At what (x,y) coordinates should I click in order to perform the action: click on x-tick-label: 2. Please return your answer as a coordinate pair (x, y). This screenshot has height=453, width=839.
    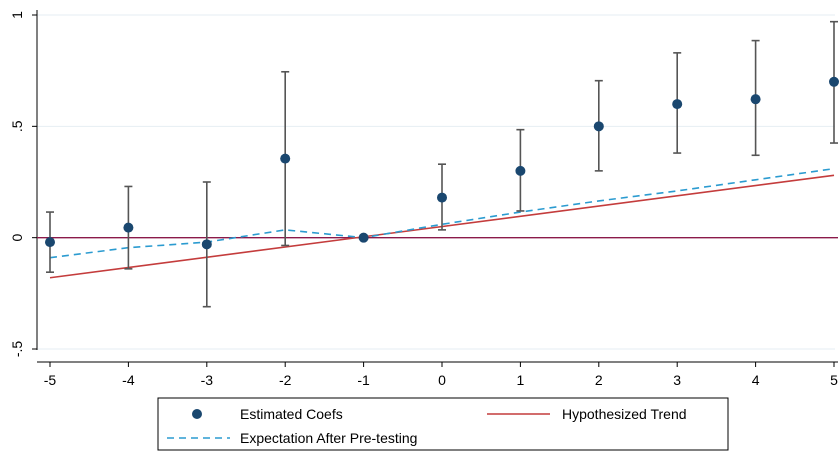
    Looking at the image, I should click on (599, 380).